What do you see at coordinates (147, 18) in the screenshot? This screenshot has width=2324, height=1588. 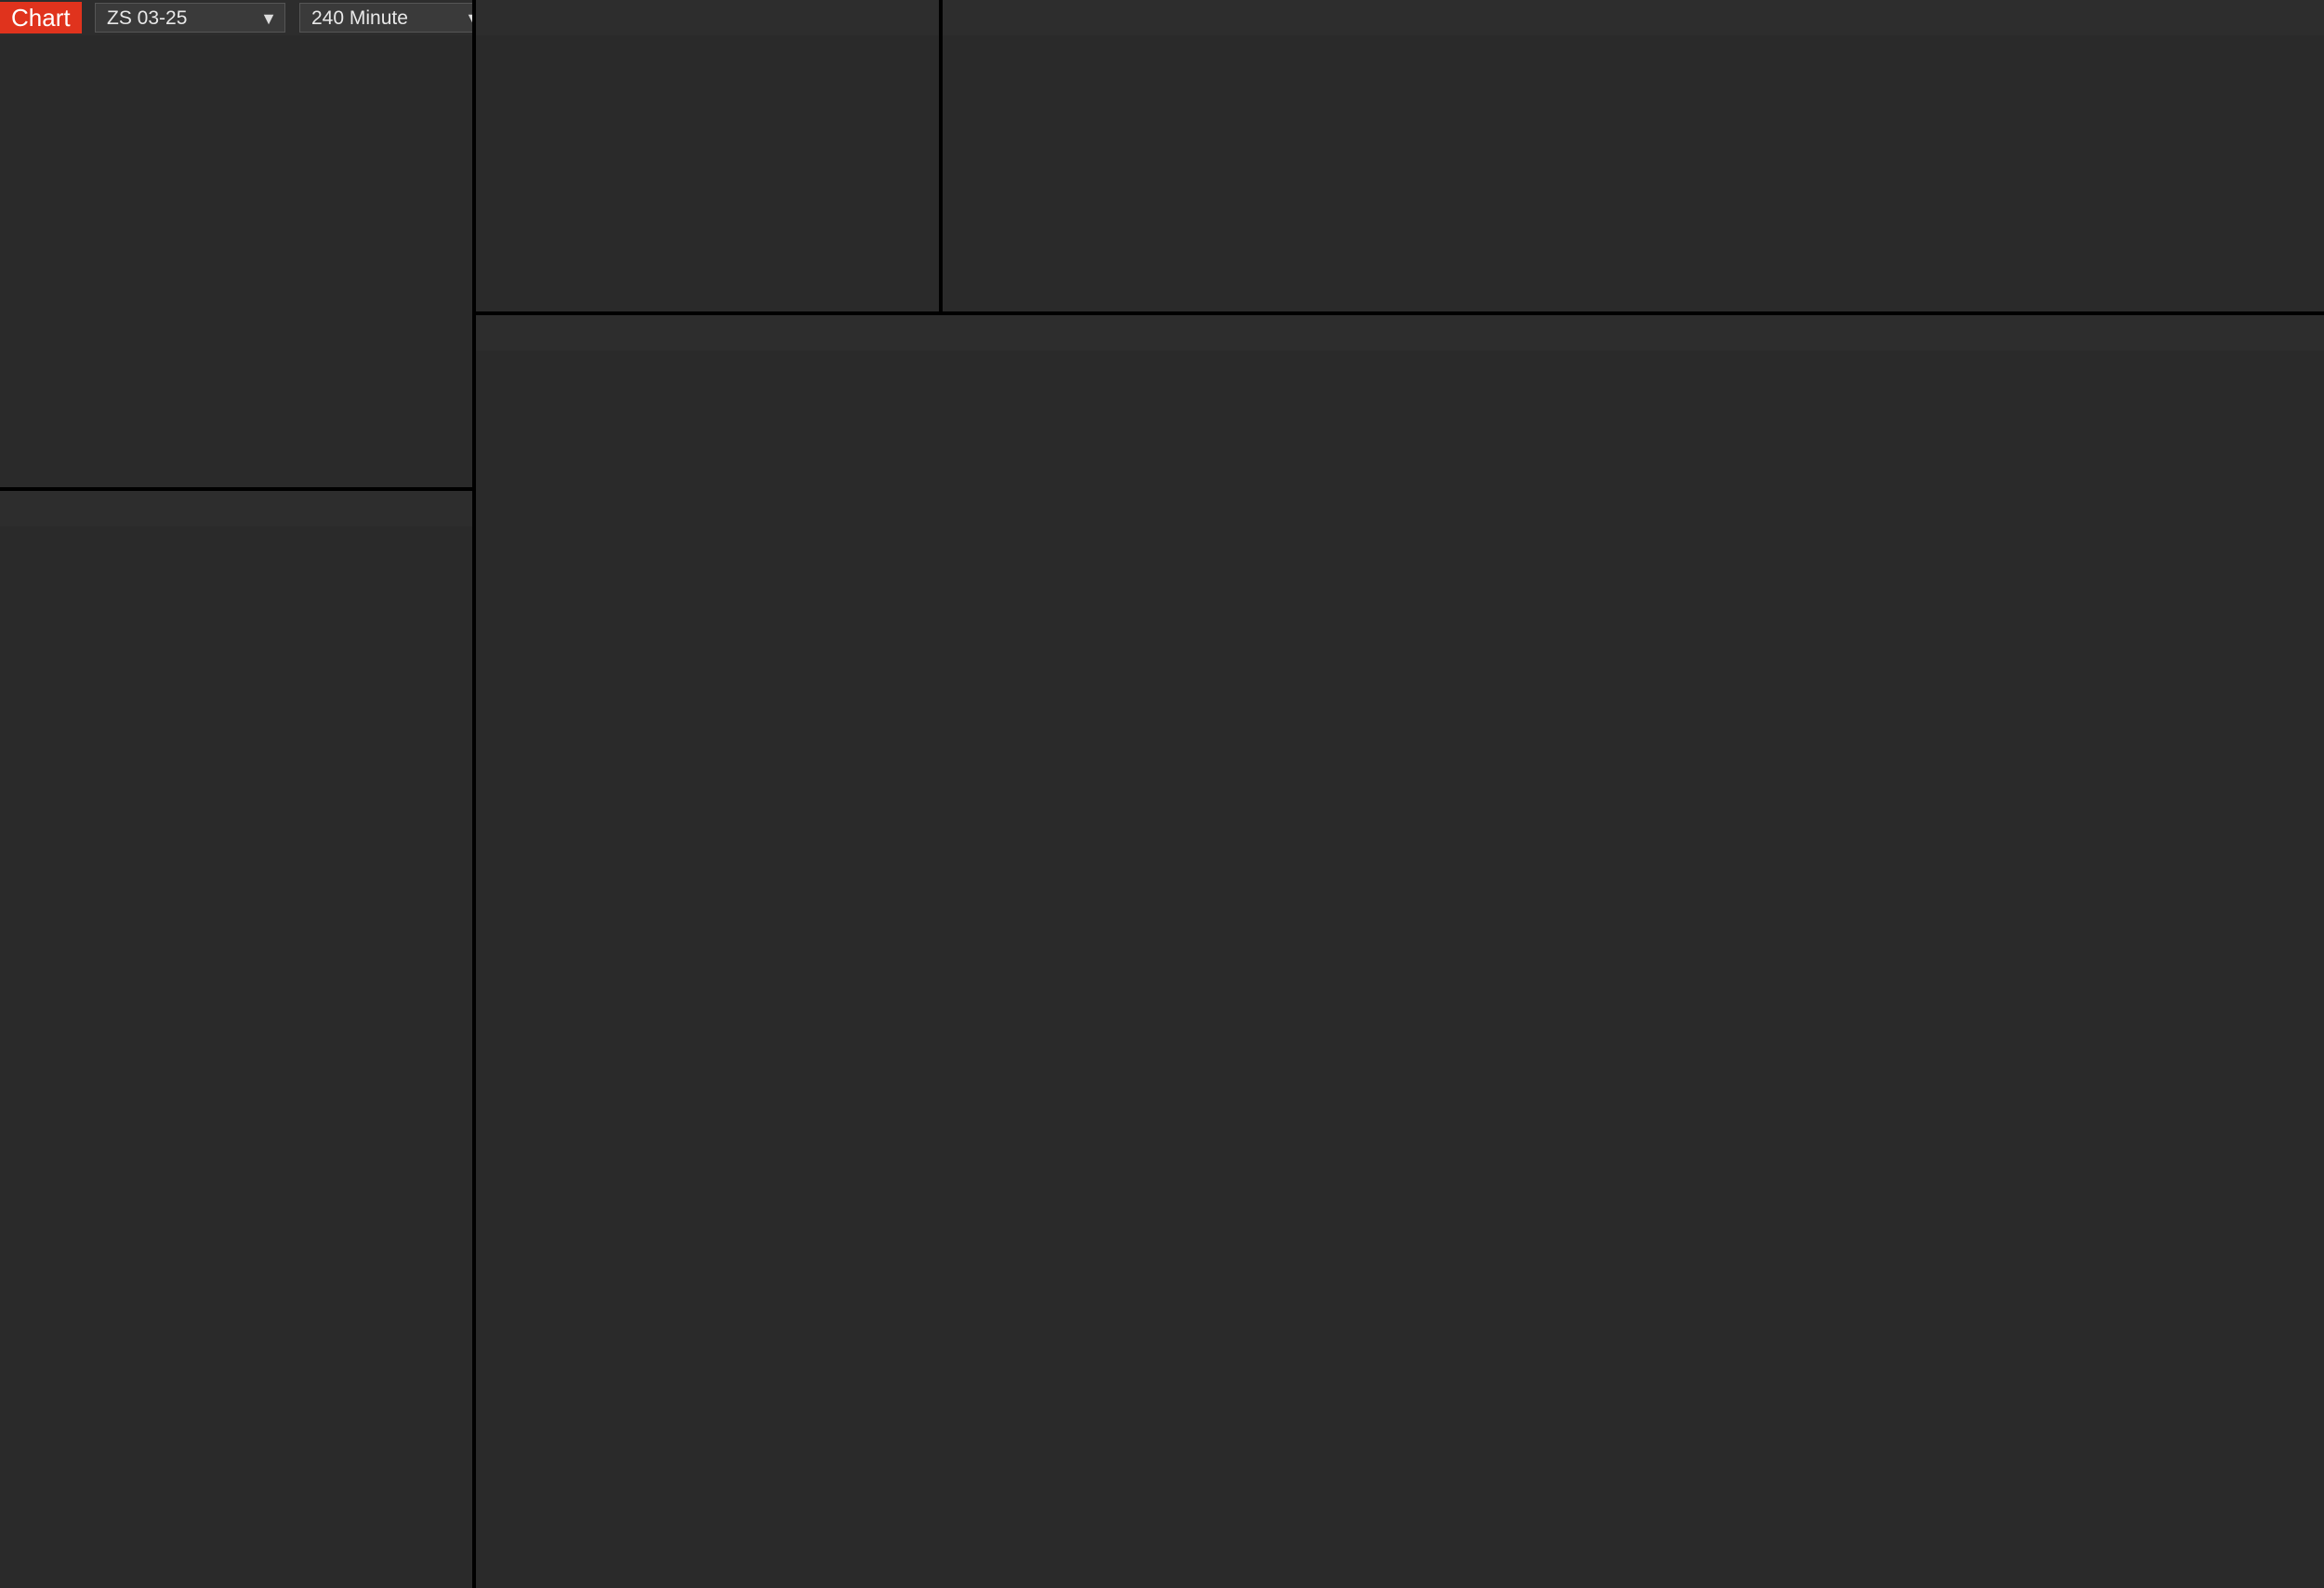 I see `instrument-value: ZS 03-25` at bounding box center [147, 18].